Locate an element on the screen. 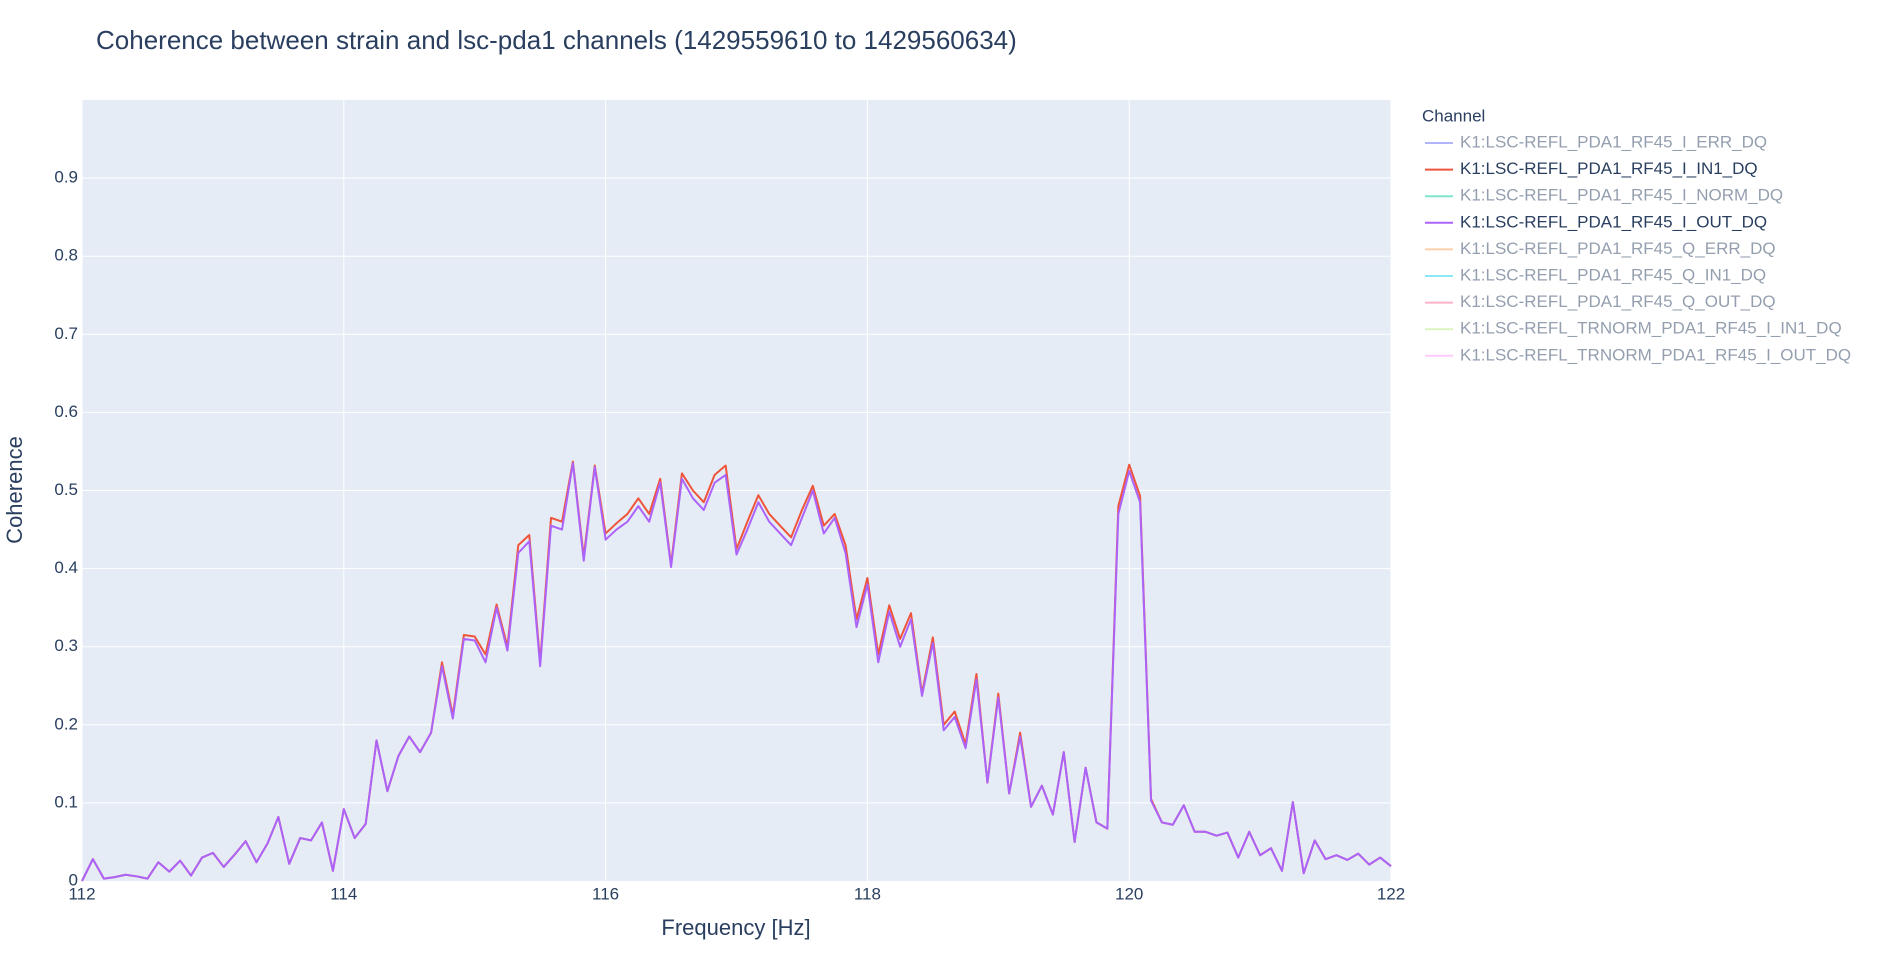 The width and height of the screenshot is (1904, 958). x-tick-label: 118 is located at coordinates (867, 893).